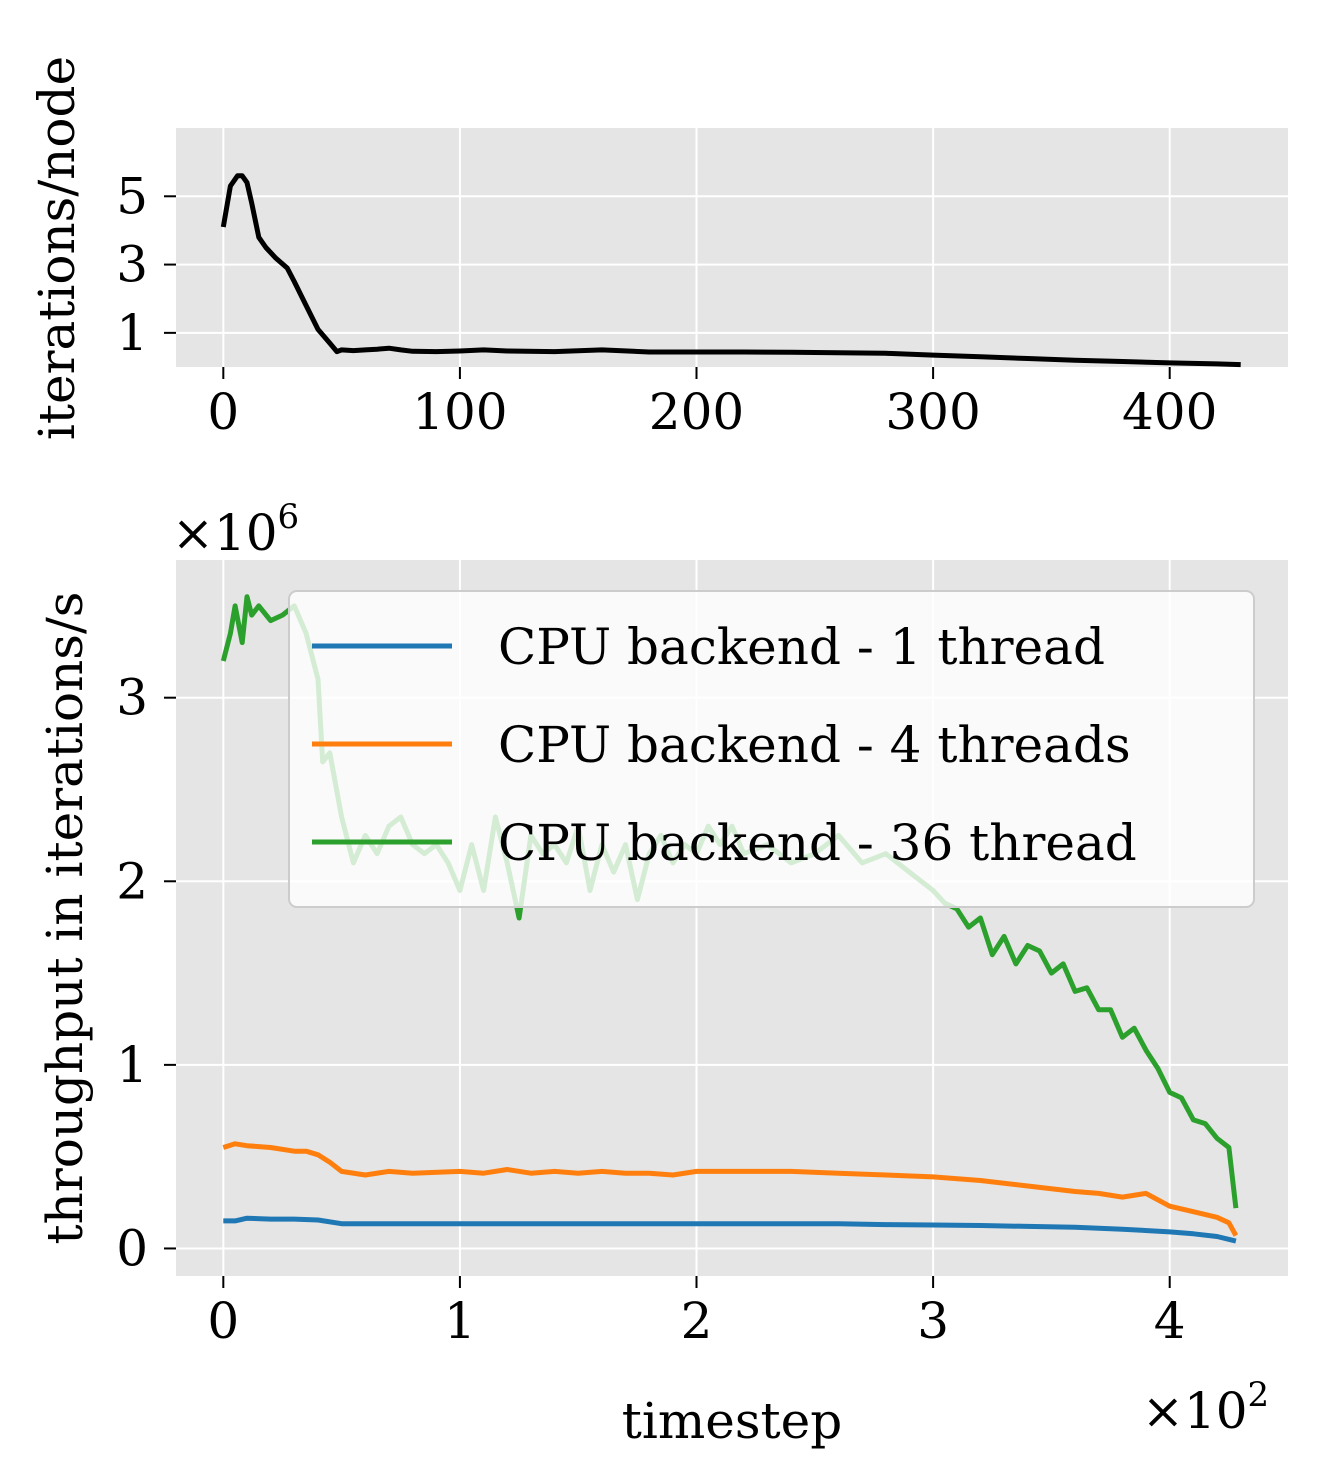 The height and width of the screenshot is (1482, 1321). I want to click on bottom-x-axis-title: timestep, so click(732, 1421).